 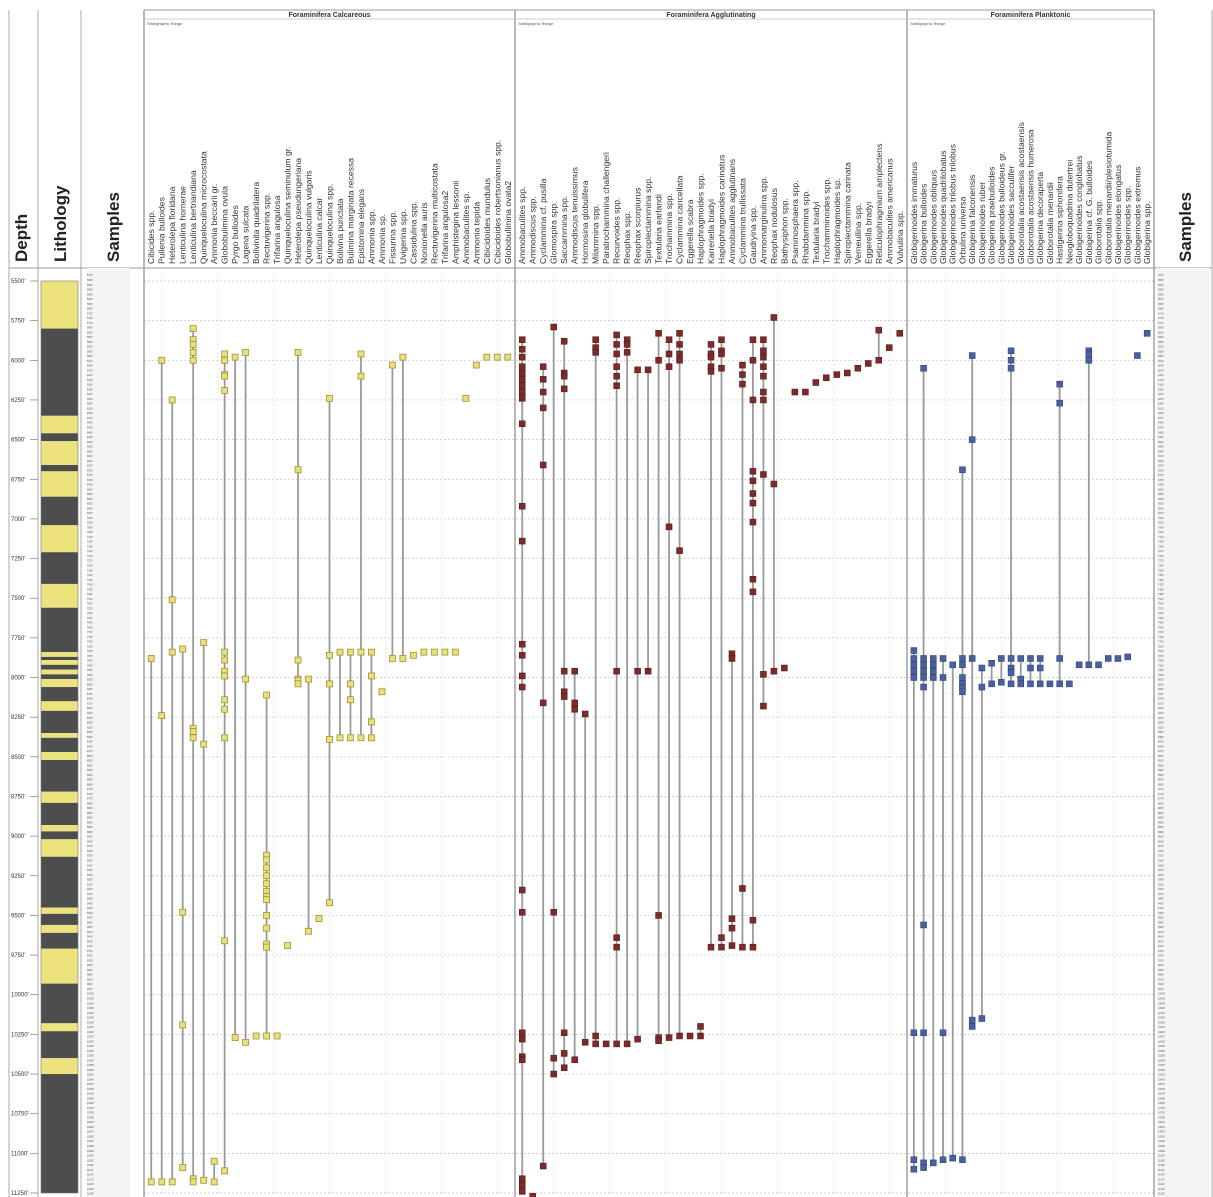 I want to click on group-title: Foraminifera Calcareous, so click(x=329, y=15).